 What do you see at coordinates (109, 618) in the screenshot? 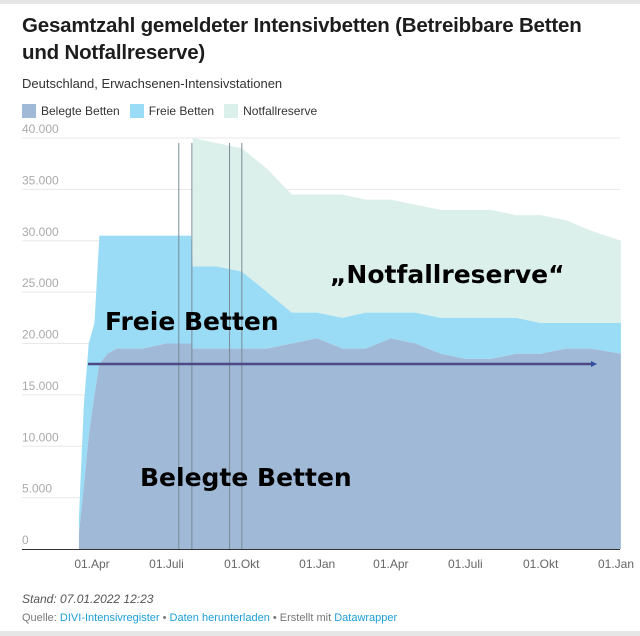
I see `divi-link: DIVI-Intensivregister` at bounding box center [109, 618].